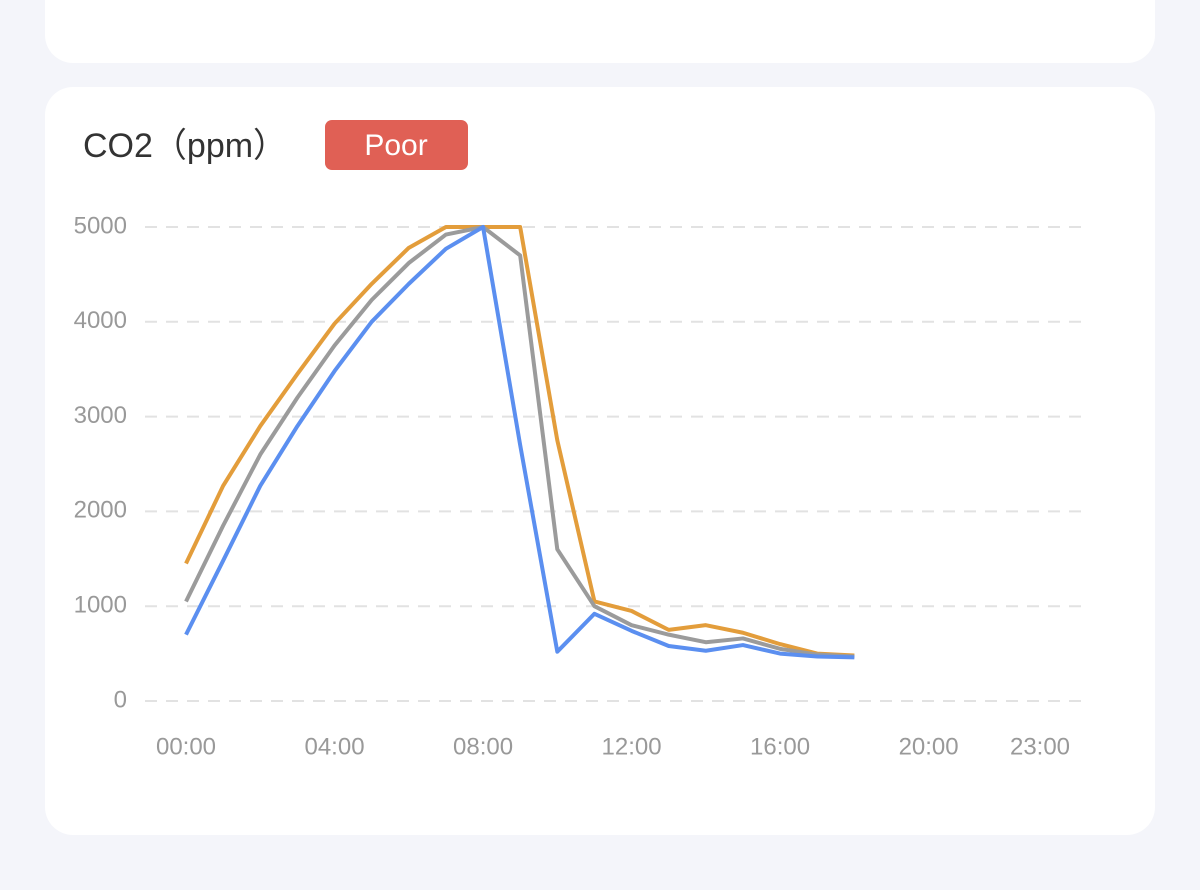  I want to click on status-label: Poor, so click(395, 145).